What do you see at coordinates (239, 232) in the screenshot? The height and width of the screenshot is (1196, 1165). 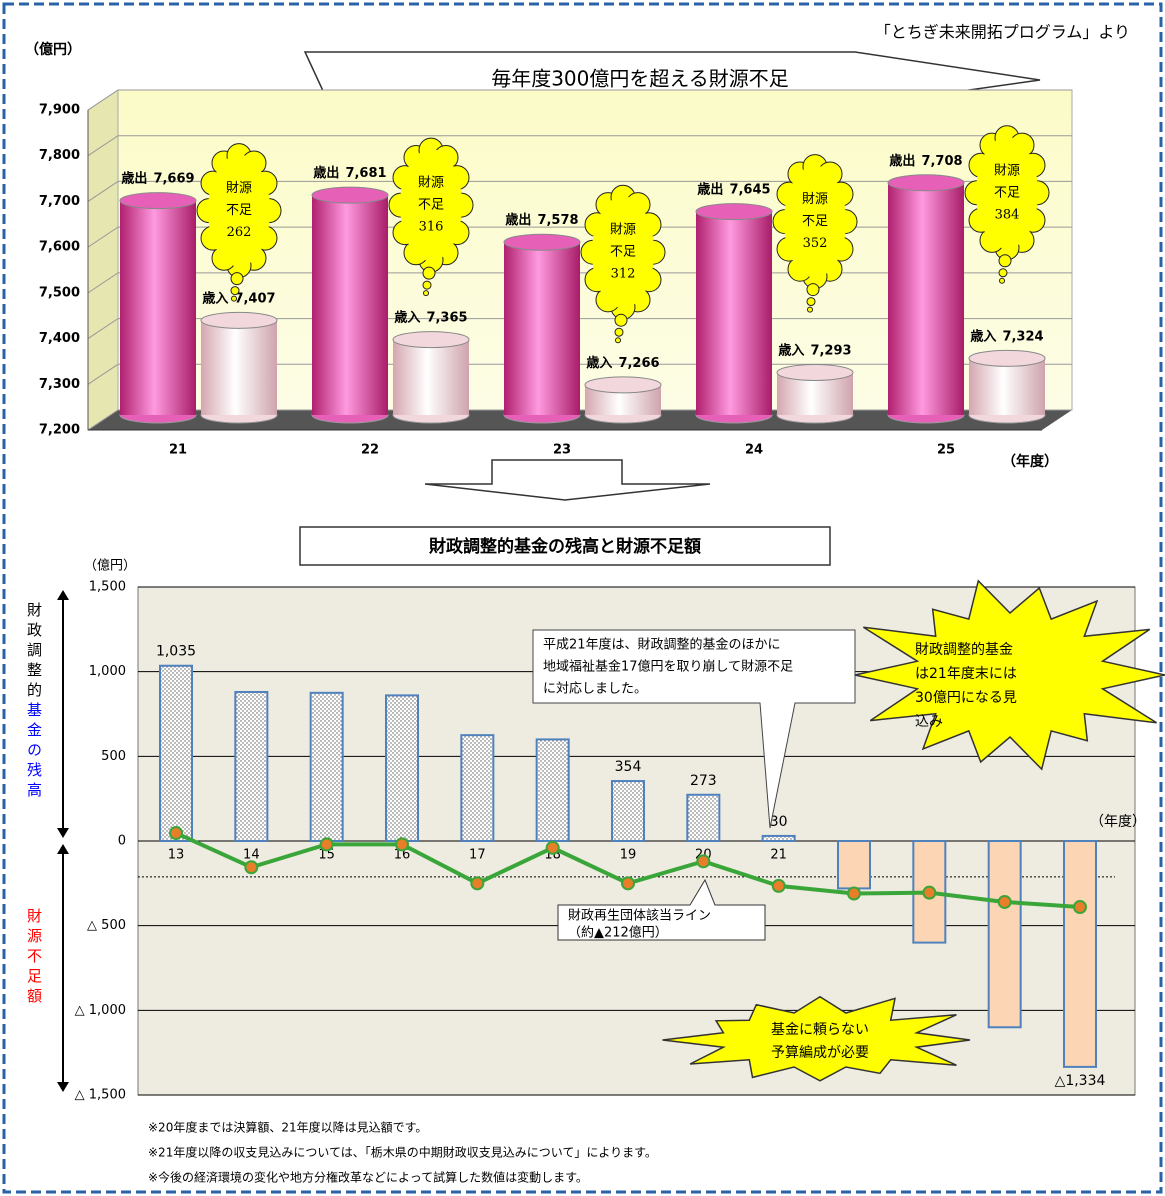 I see `callout-value: 262` at bounding box center [239, 232].